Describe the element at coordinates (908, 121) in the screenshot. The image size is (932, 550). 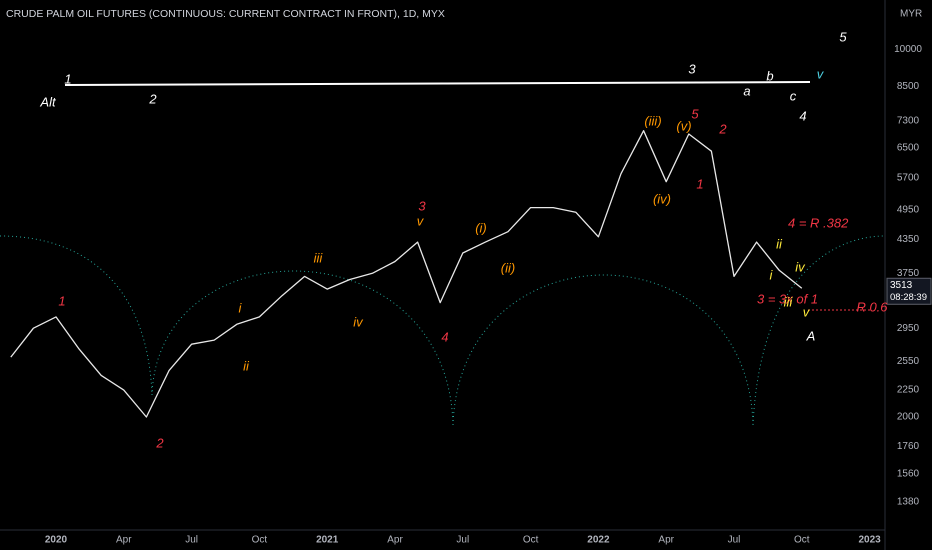
I see `y-tick-label: 7300` at that location.